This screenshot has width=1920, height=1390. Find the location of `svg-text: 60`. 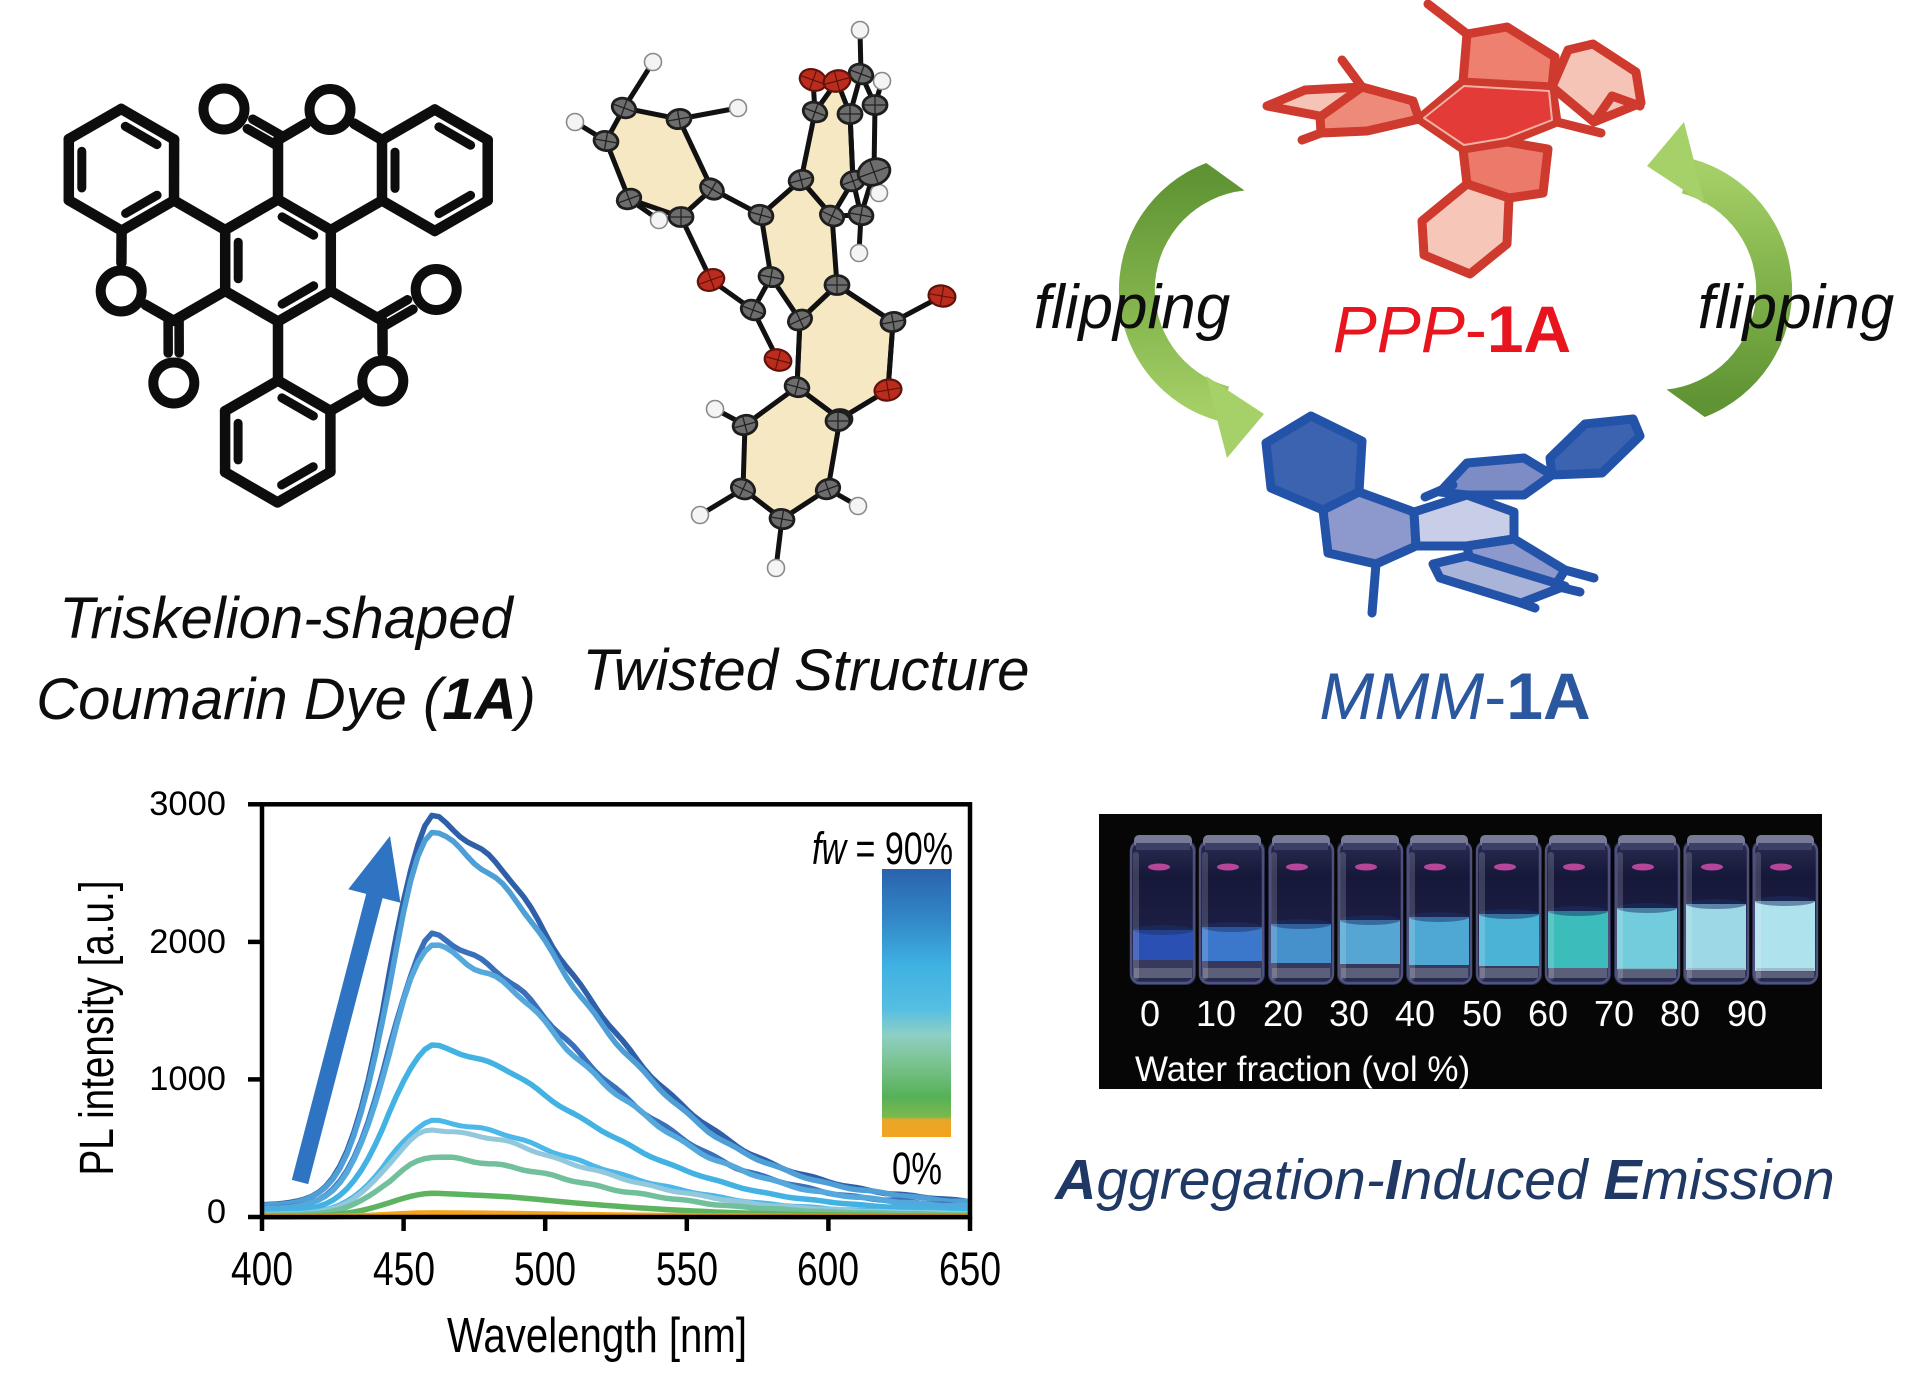

svg-text: 60 is located at coordinates (1548, 1013).